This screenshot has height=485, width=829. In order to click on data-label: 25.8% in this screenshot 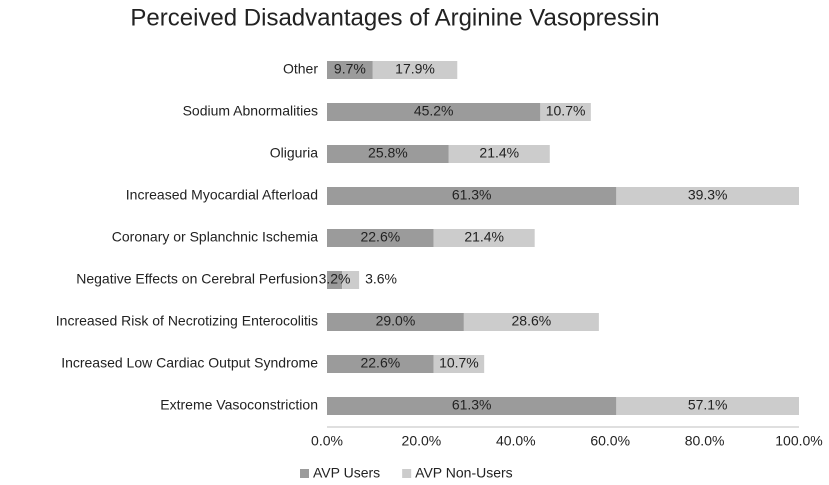, I will do `click(388, 153)`.